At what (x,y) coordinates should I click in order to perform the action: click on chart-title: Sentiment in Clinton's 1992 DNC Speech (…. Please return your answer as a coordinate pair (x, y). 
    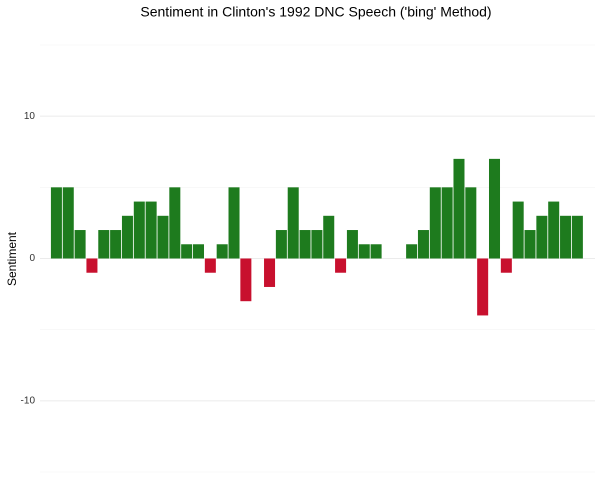
    Looking at the image, I should click on (315, 12).